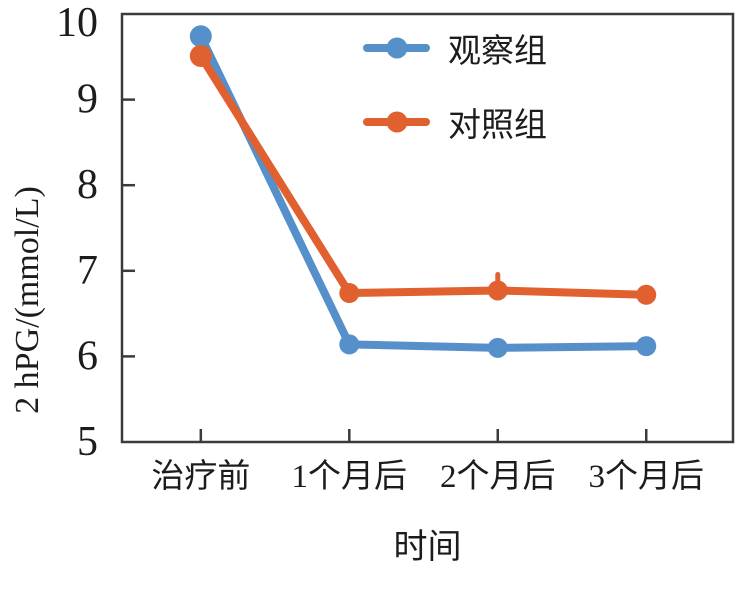 Image resolution: width=740 pixels, height=600 pixels. What do you see at coordinates (87, 271) in the screenshot?
I see `y-tick-label: 7` at bounding box center [87, 271].